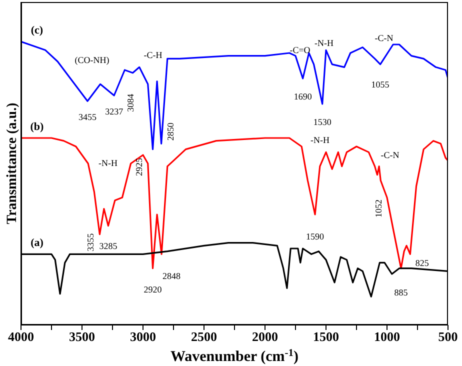 The image size is (462, 366). What do you see at coordinates (139, 167) in the screenshot?
I see `annotation: 2925` at bounding box center [139, 167].